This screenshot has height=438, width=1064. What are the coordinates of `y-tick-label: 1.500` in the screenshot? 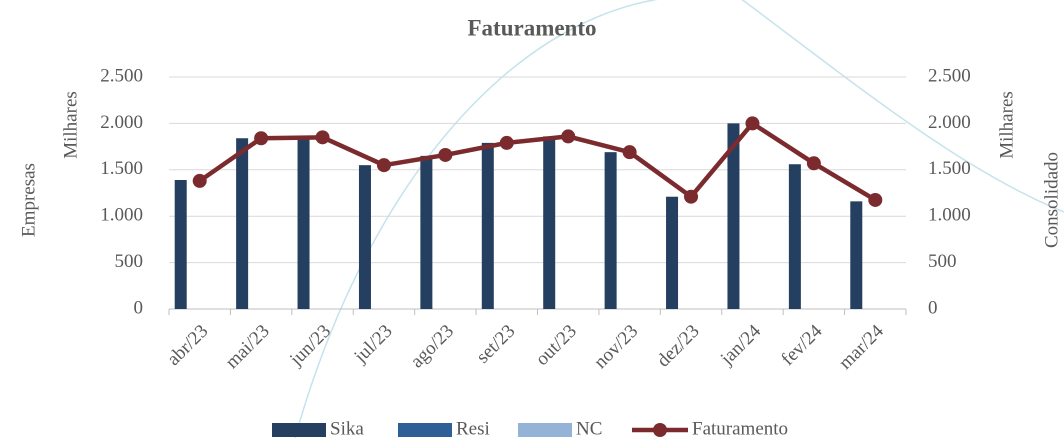 It's located at (121, 168).